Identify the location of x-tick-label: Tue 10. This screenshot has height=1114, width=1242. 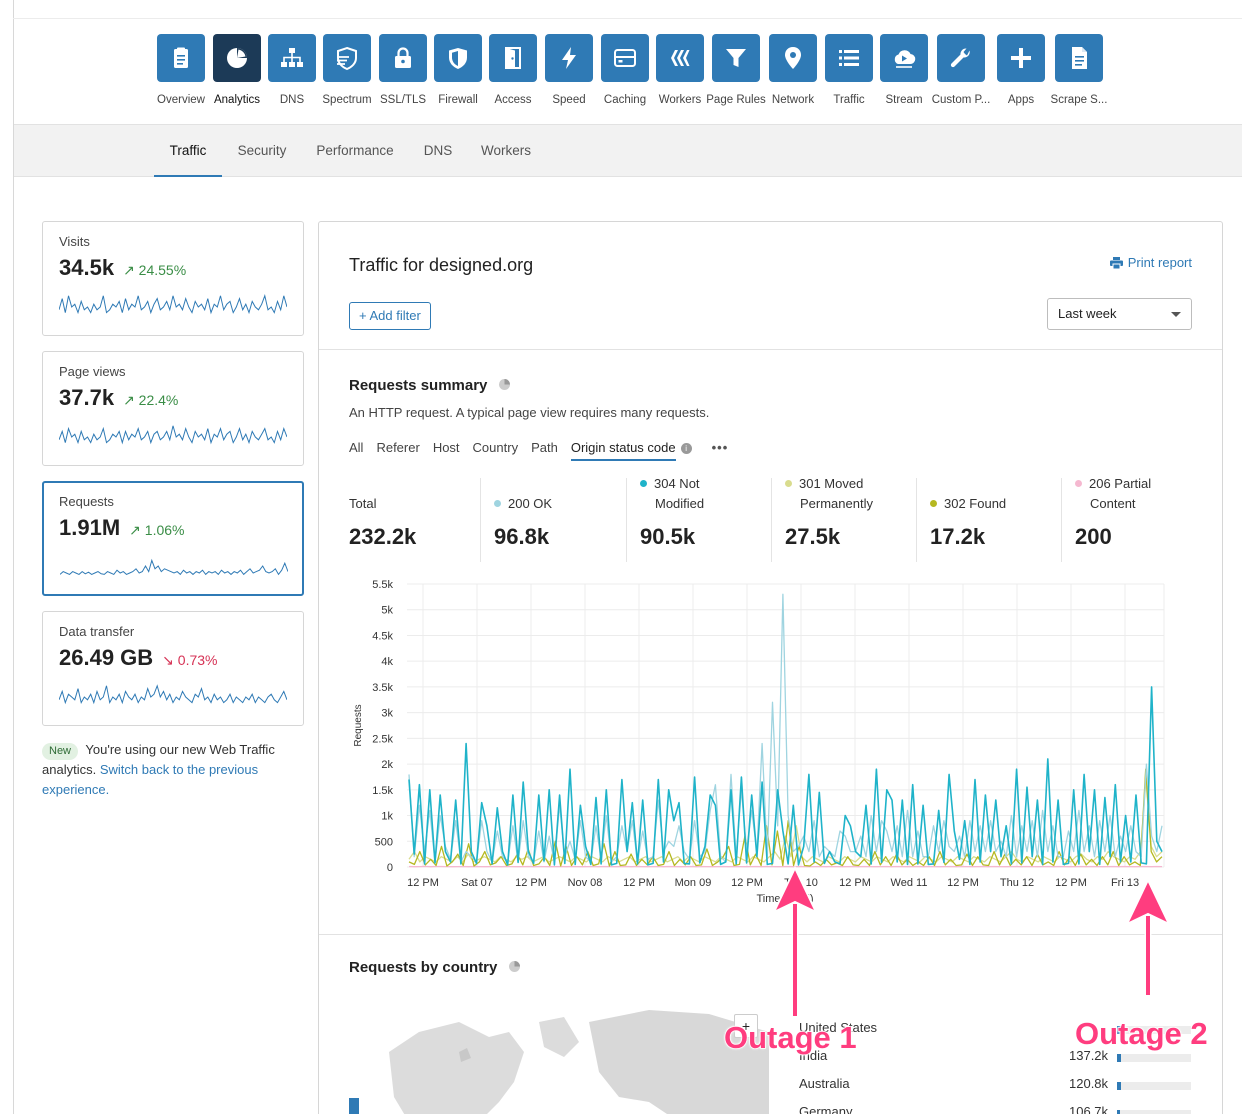
(801, 883).